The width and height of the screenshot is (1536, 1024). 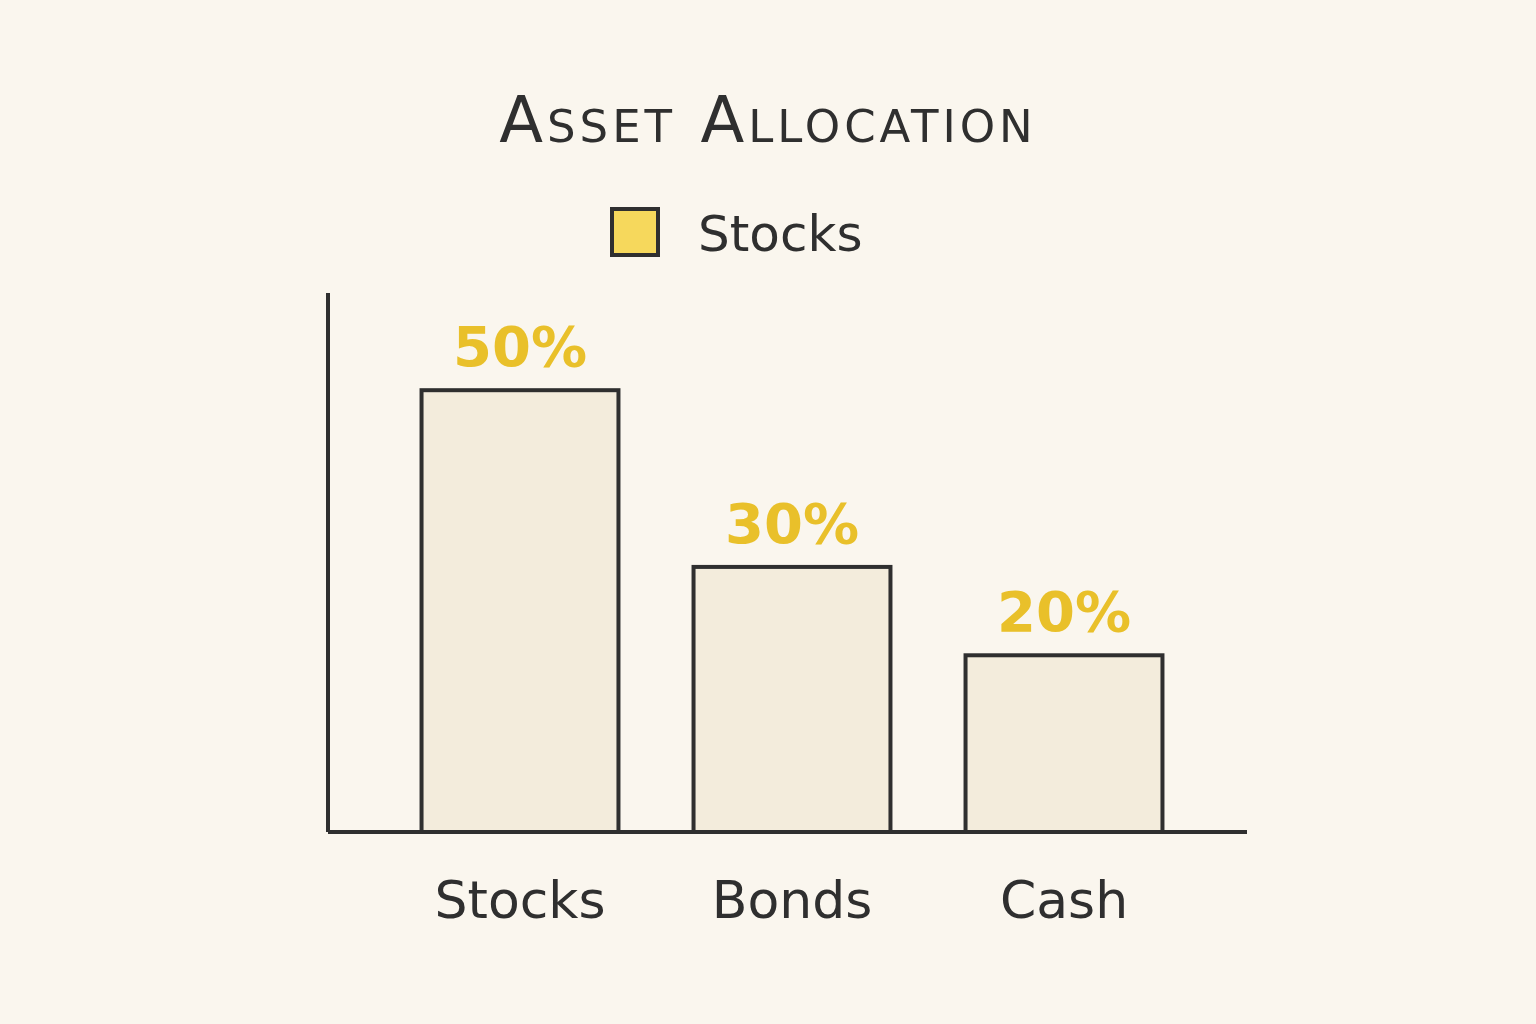 What do you see at coordinates (520, 347) in the screenshot?
I see `data-label: 50%` at bounding box center [520, 347].